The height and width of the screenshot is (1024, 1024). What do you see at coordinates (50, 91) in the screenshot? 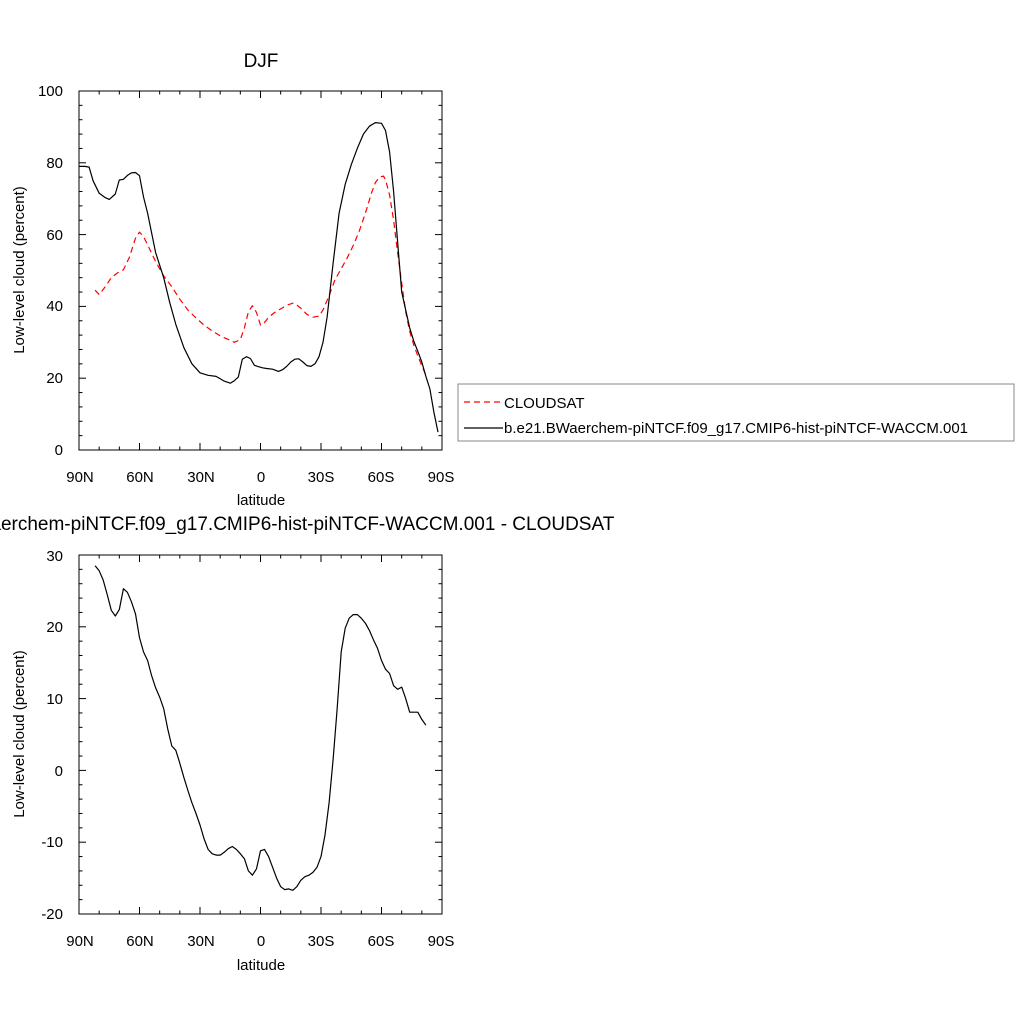
I see `y-tick-label: 100` at bounding box center [50, 91].